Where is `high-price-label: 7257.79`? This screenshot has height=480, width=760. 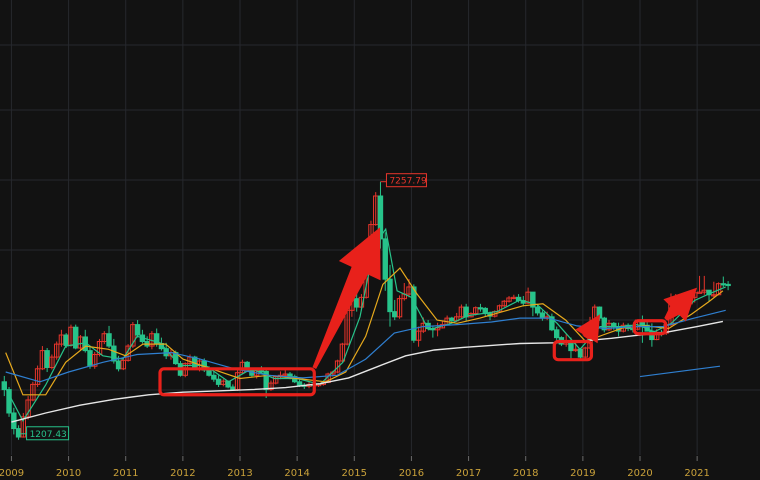
high-price-label: 7257.79 is located at coordinates (407, 182).